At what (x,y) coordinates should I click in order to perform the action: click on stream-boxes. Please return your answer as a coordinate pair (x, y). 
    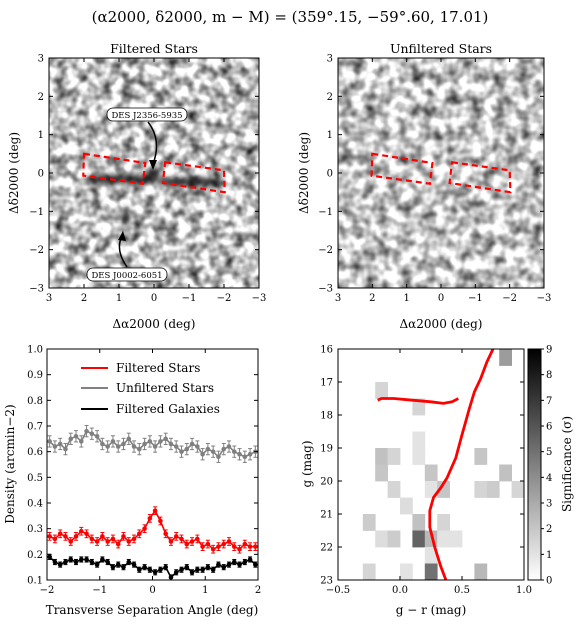
    Looking at the image, I should click on (441, 173).